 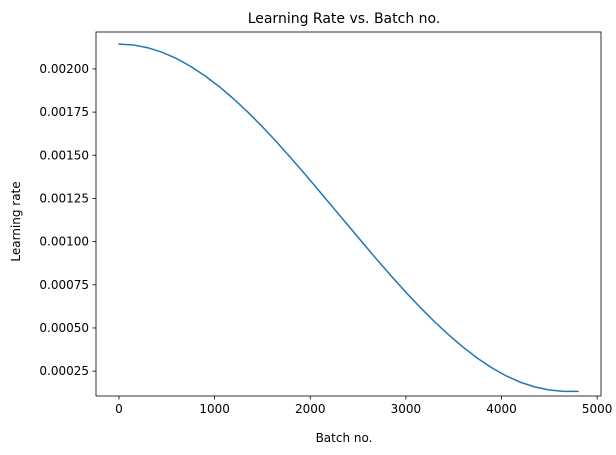 I want to click on y-tick-label: 0.00150, so click(x=64, y=155).